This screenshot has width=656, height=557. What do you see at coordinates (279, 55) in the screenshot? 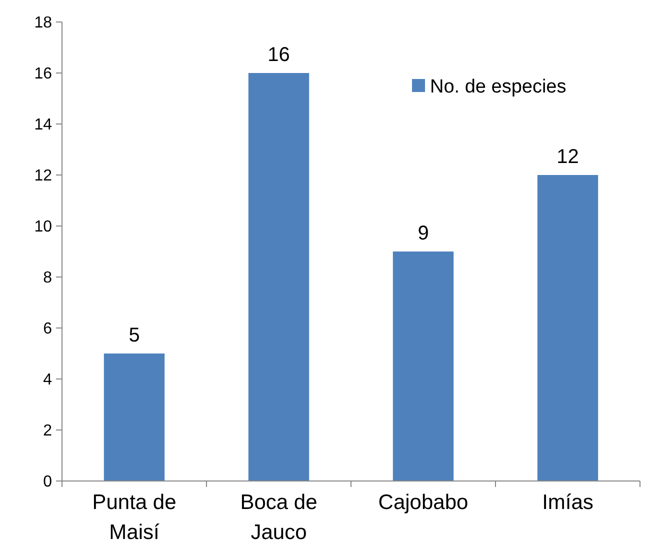
I see `data-label: 16` at bounding box center [279, 55].